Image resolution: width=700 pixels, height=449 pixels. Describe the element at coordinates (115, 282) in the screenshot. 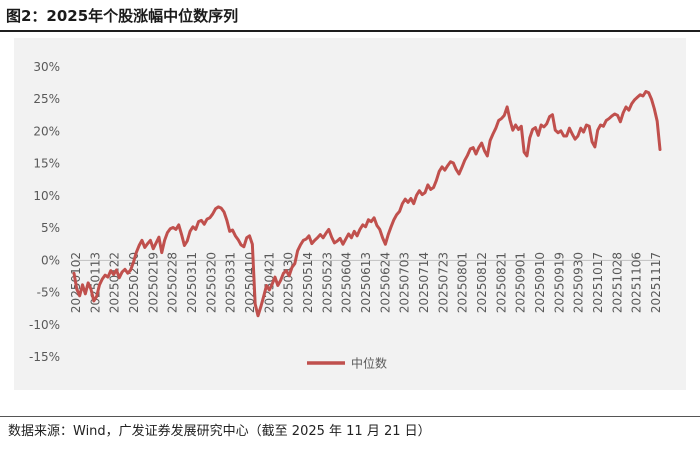

I see `x-tick-label: 20250122` at that location.